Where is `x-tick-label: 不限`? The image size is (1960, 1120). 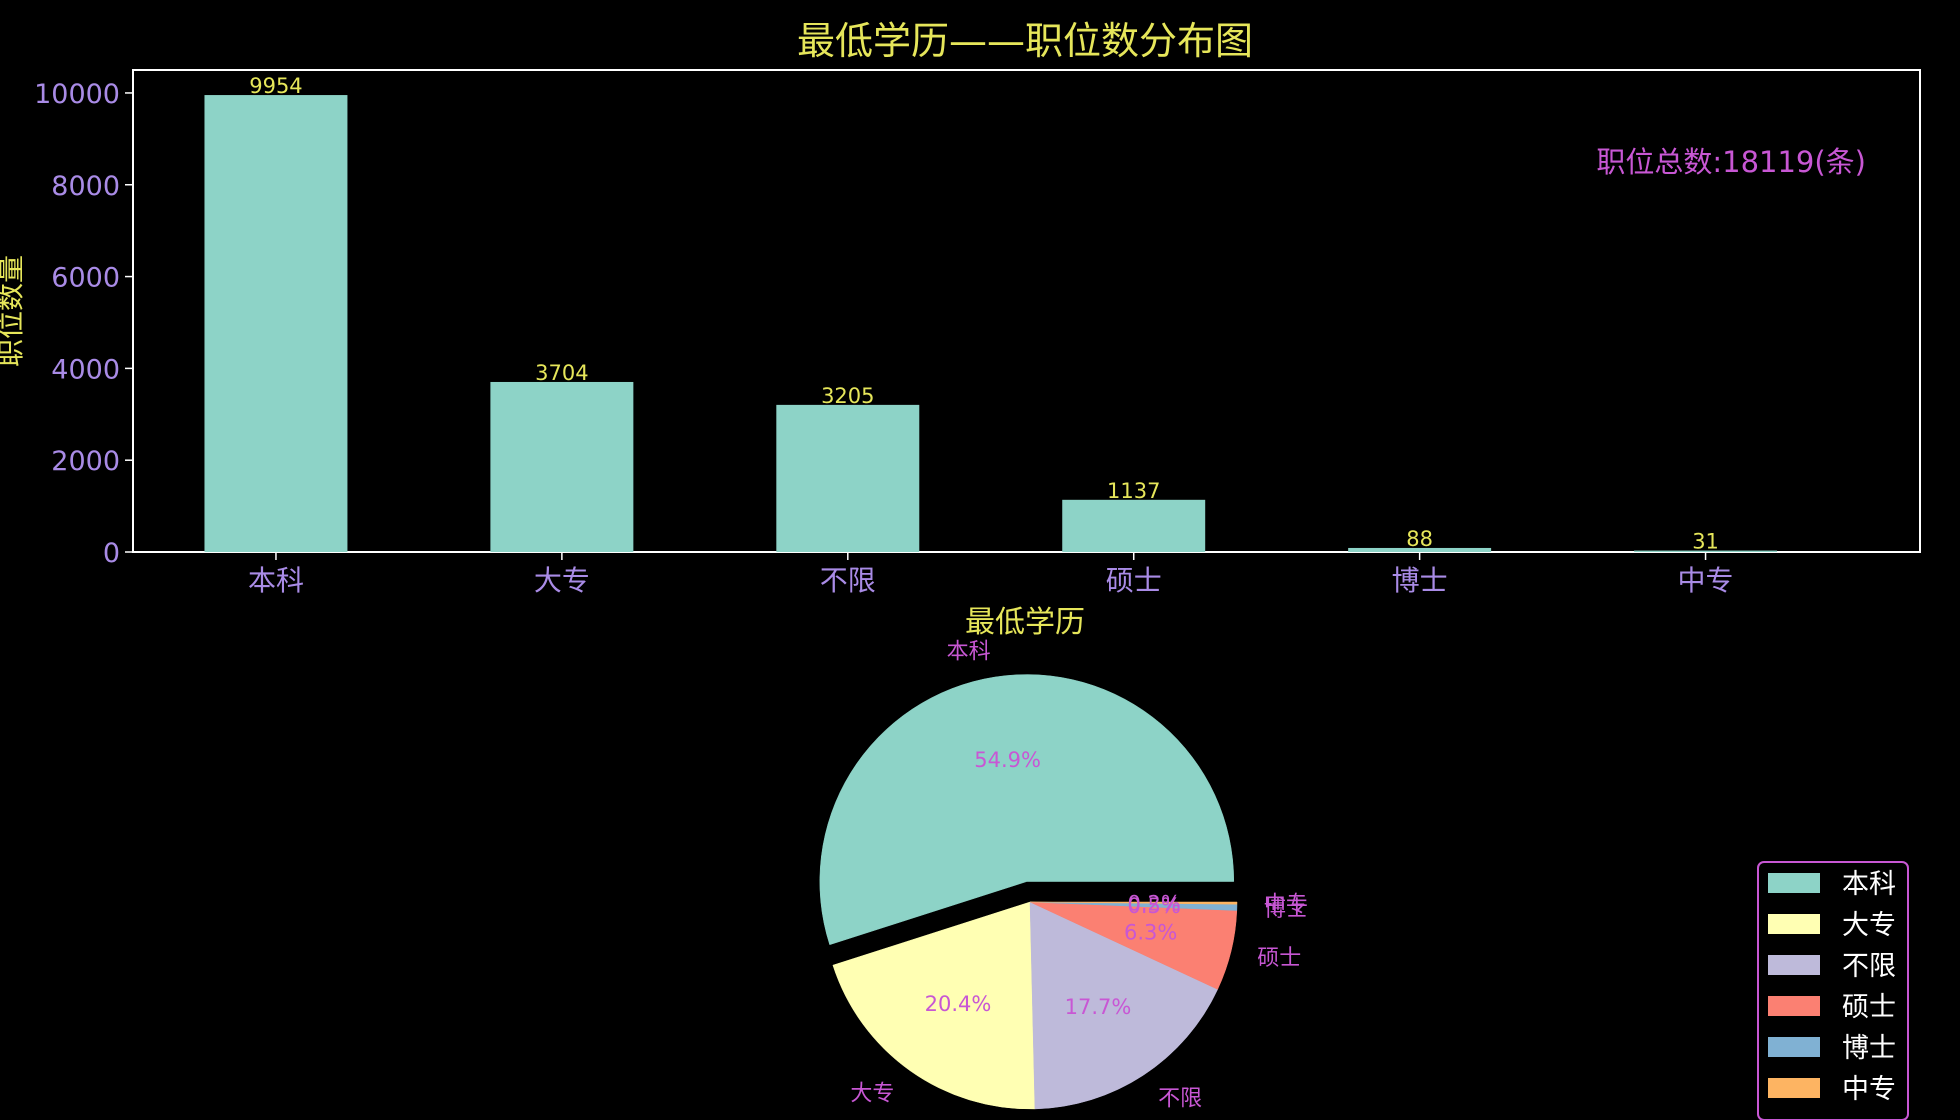 x-tick-label: 不限 is located at coordinates (848, 580).